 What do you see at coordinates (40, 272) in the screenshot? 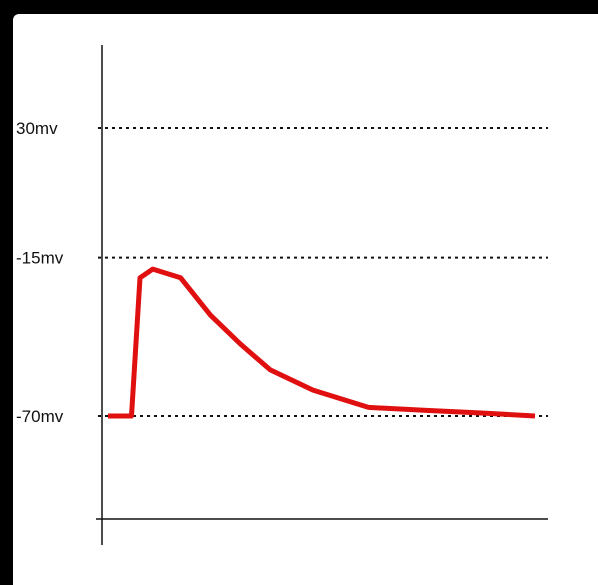
I see `reference-labels: 30mv -15mv -70mv` at bounding box center [40, 272].